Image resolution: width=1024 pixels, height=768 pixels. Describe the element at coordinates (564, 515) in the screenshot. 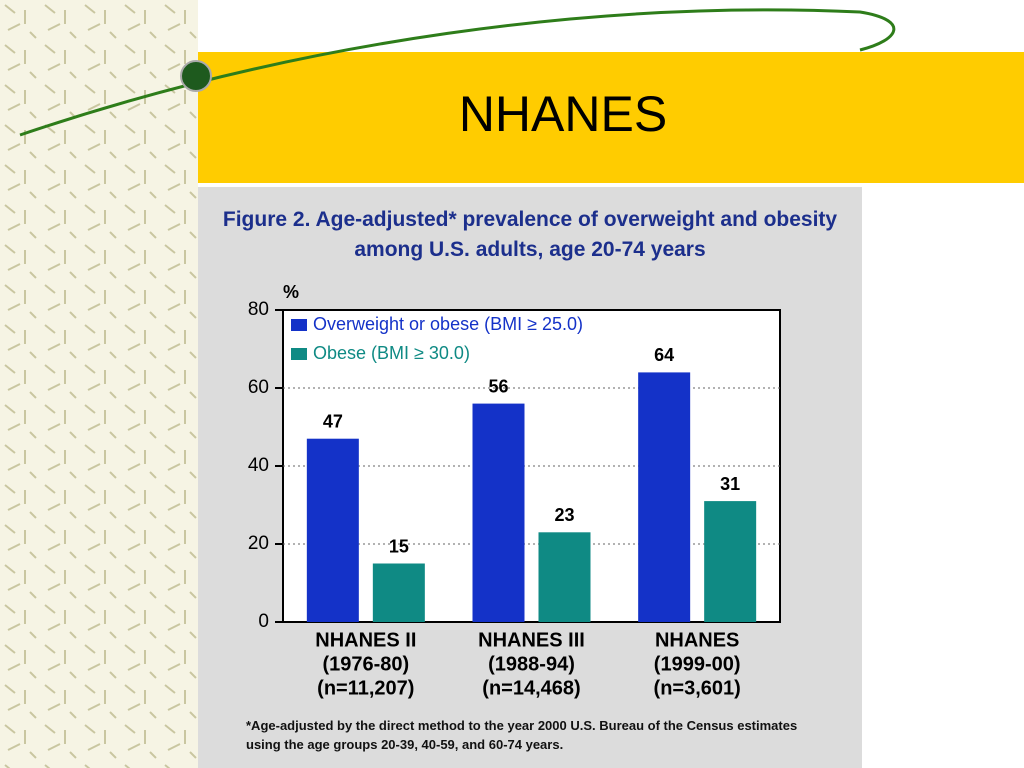

I see `data-label: 23` at that location.